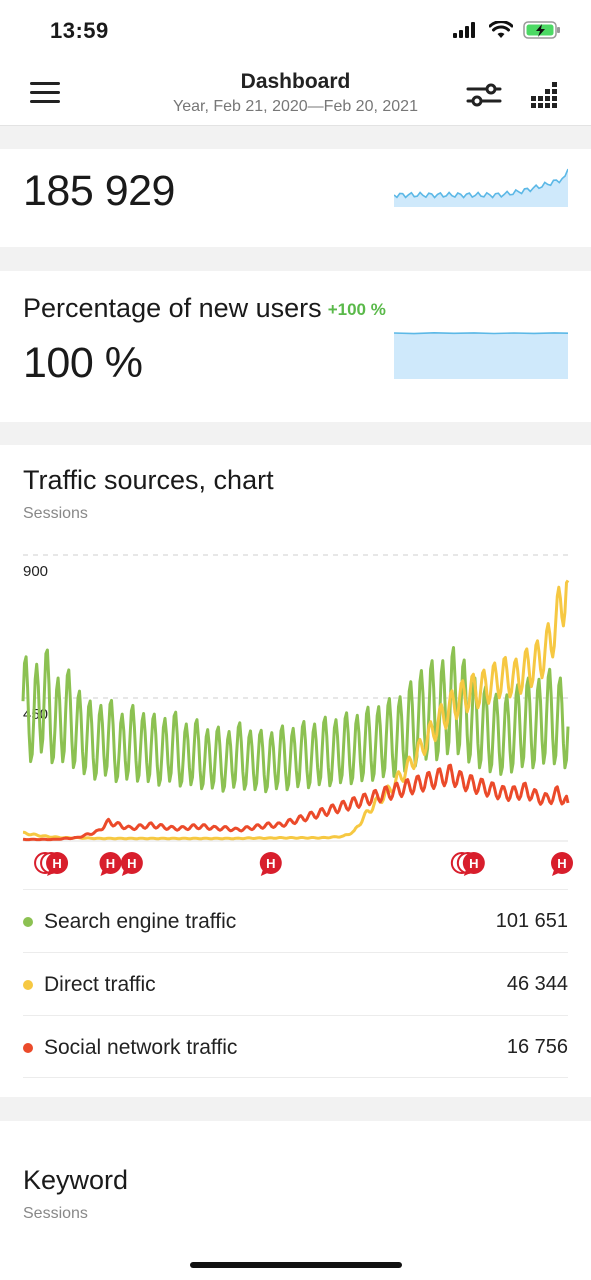 The height and width of the screenshot is (1280, 591). I want to click on legend-row-direct: Direct traffic 46 344, so click(295, 983).